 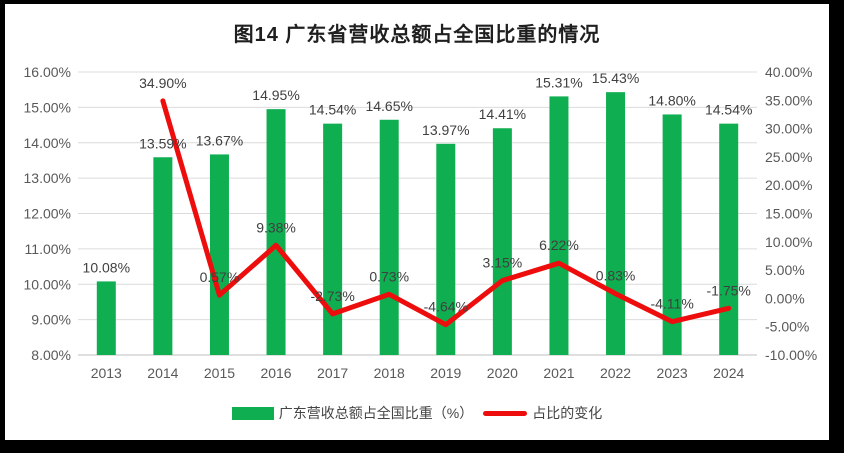 What do you see at coordinates (671, 100) in the screenshot?
I see `bar-label-2023: 14.80%` at bounding box center [671, 100].